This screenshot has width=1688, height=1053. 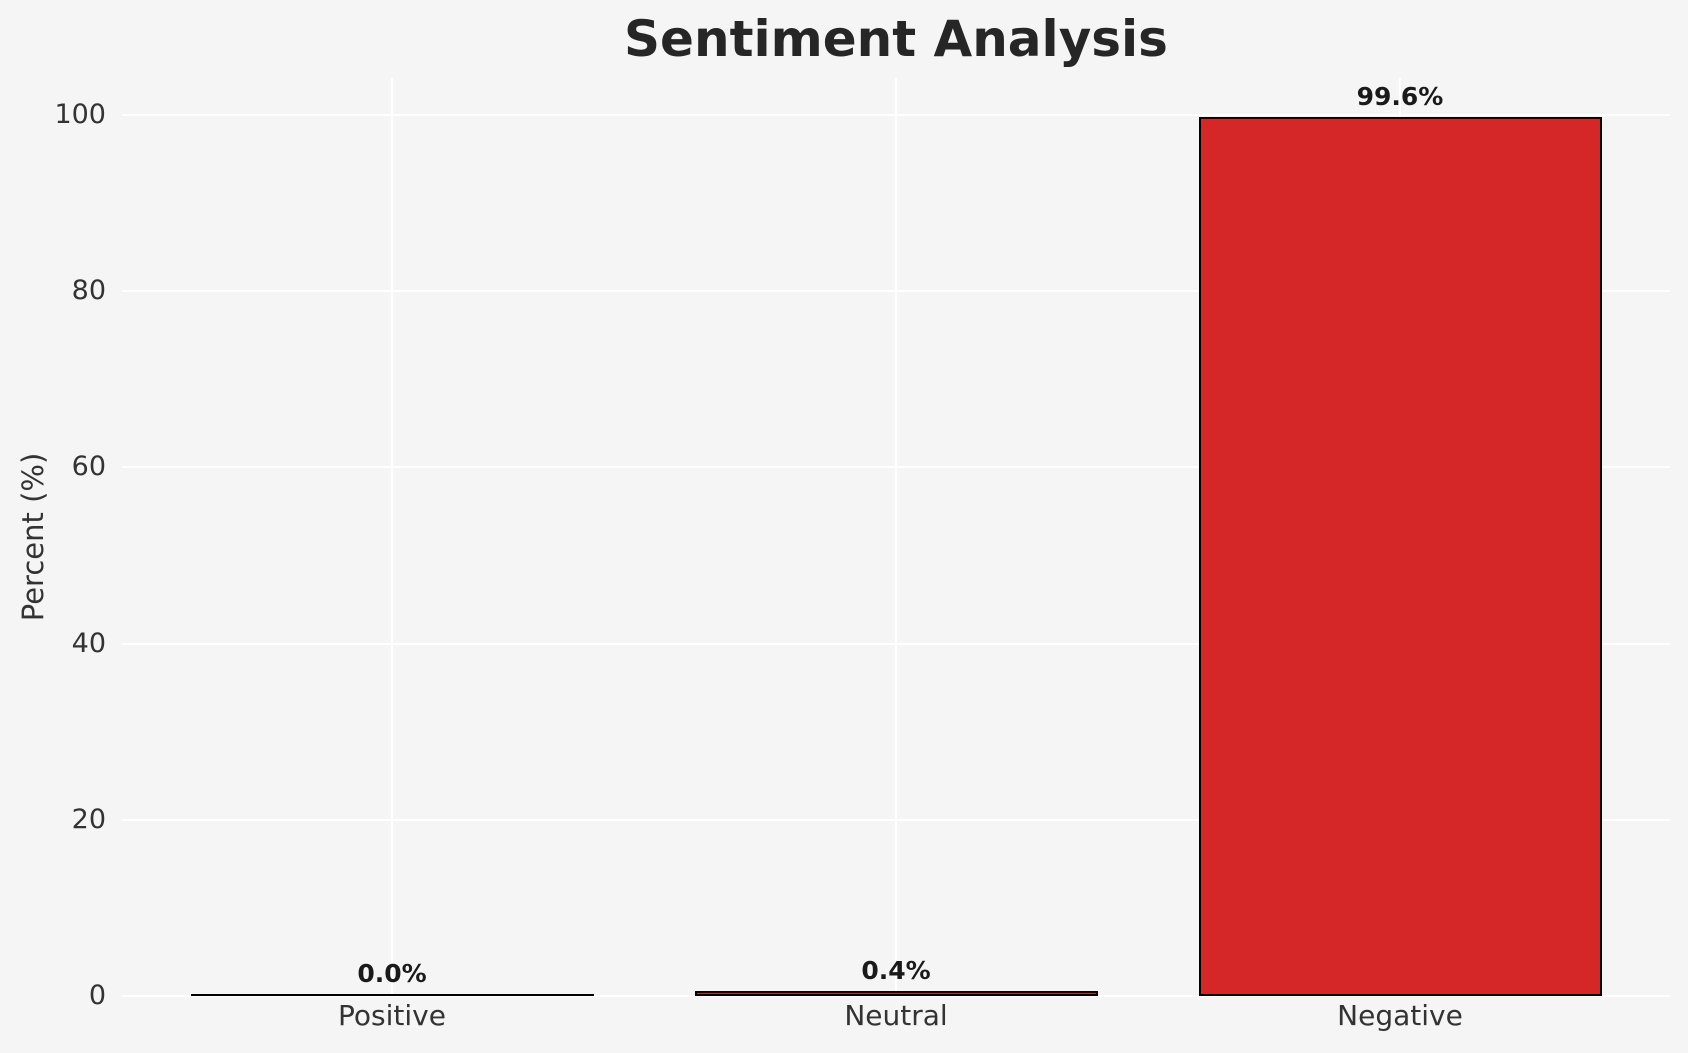 What do you see at coordinates (392, 995) in the screenshot?
I see `bar-positive` at bounding box center [392, 995].